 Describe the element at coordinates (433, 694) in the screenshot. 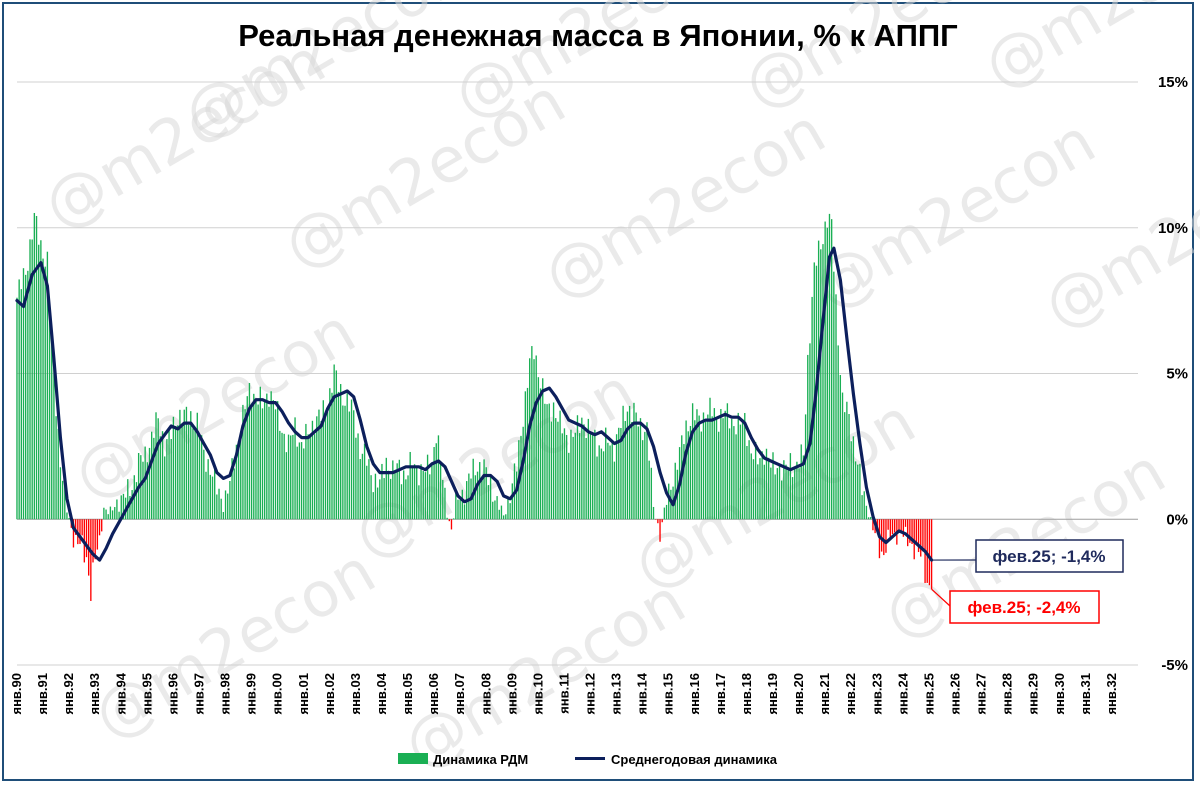

I see `x-tick-label: янв.06` at that location.